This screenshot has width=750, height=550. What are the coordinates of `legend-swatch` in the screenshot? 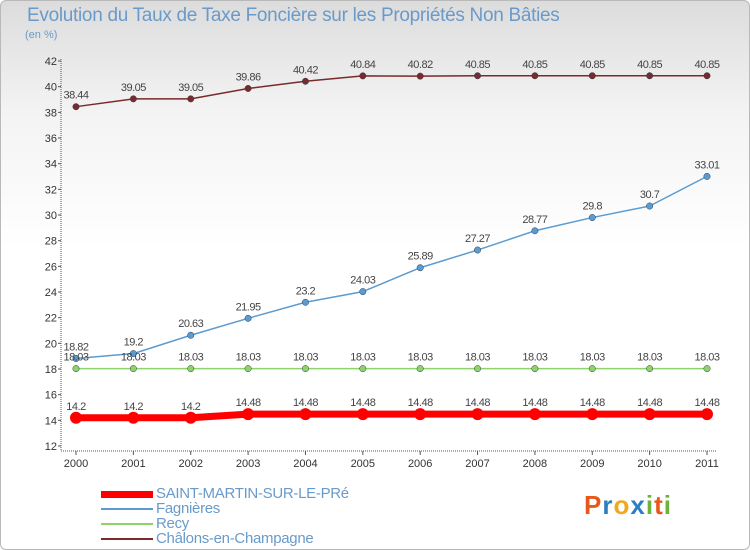 It's located at (127, 494).